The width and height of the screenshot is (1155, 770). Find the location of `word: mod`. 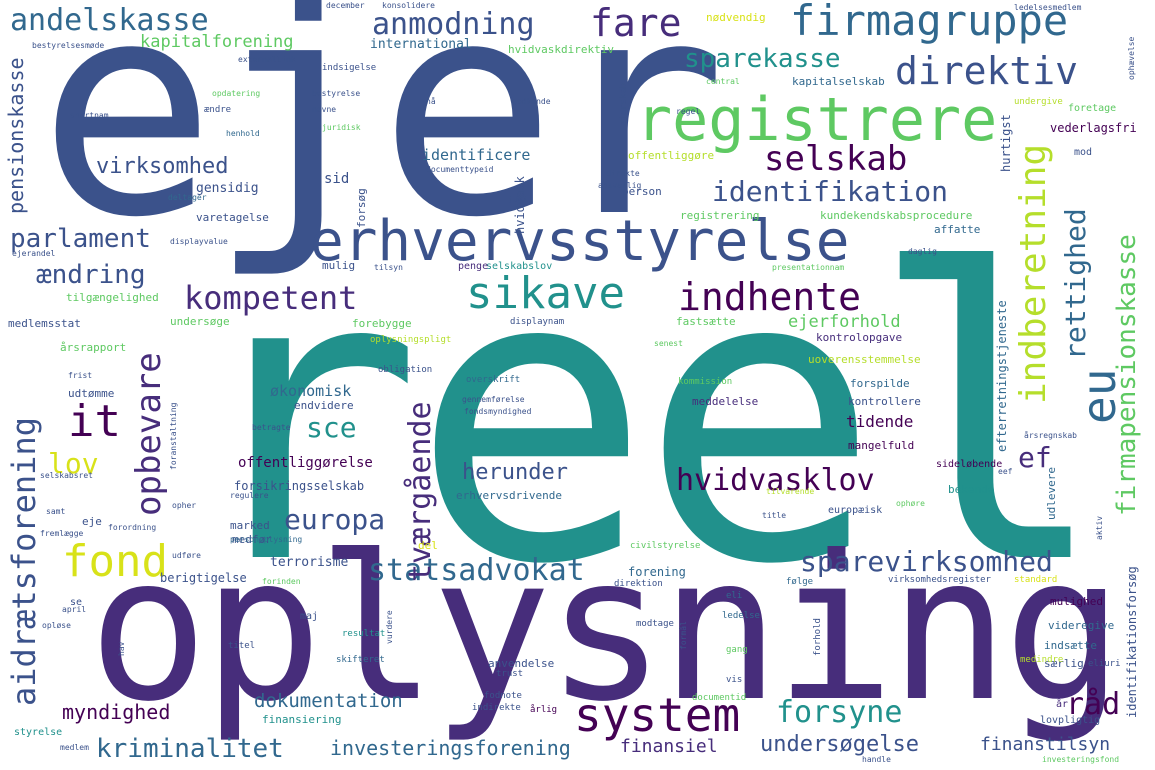

word: mod is located at coordinates (1083, 152).